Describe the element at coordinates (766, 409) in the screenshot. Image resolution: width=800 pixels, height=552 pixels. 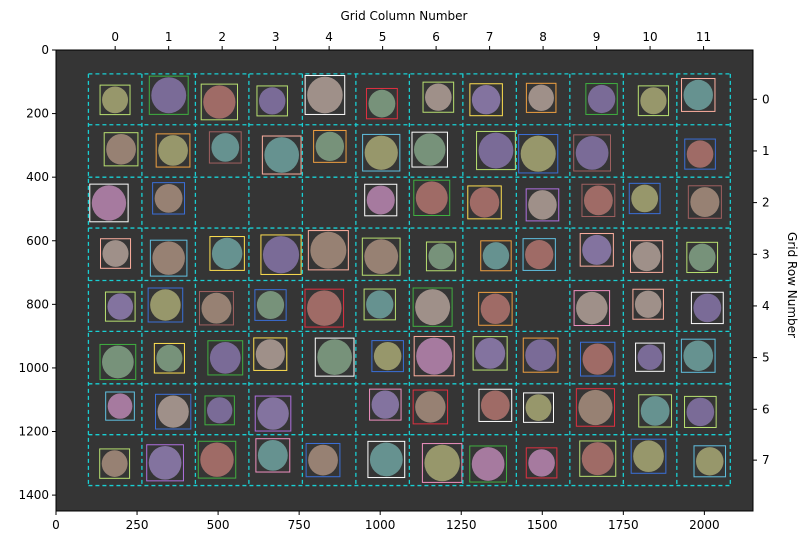
I see `row-tick-label: 6` at that location.